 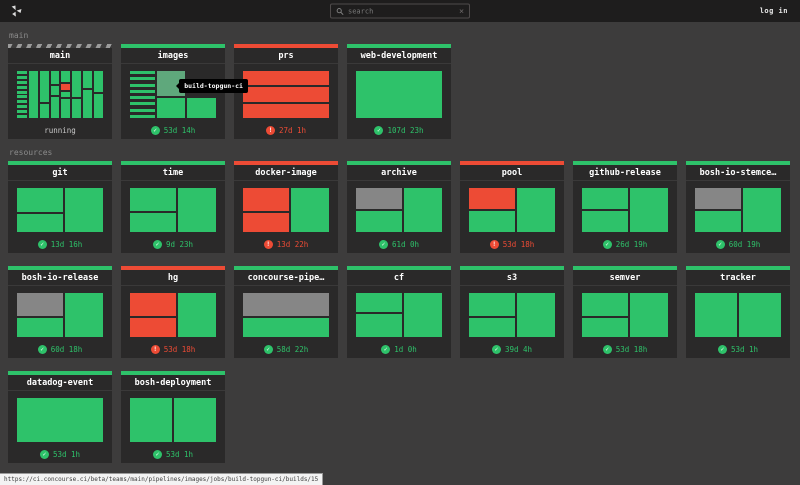 I want to click on resource-card-semver: semver ✓ 53d 18h, so click(x=625, y=312).